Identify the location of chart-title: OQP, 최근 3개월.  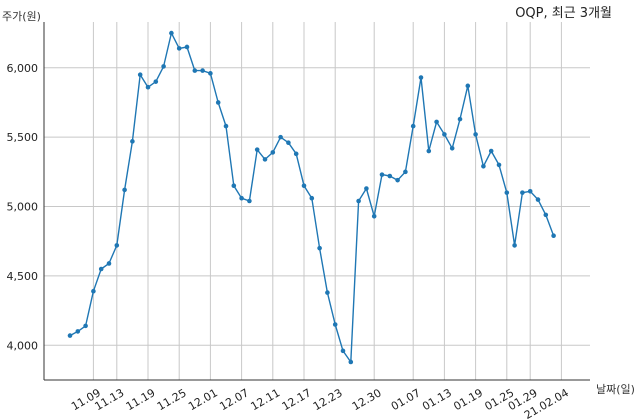
(563, 13).